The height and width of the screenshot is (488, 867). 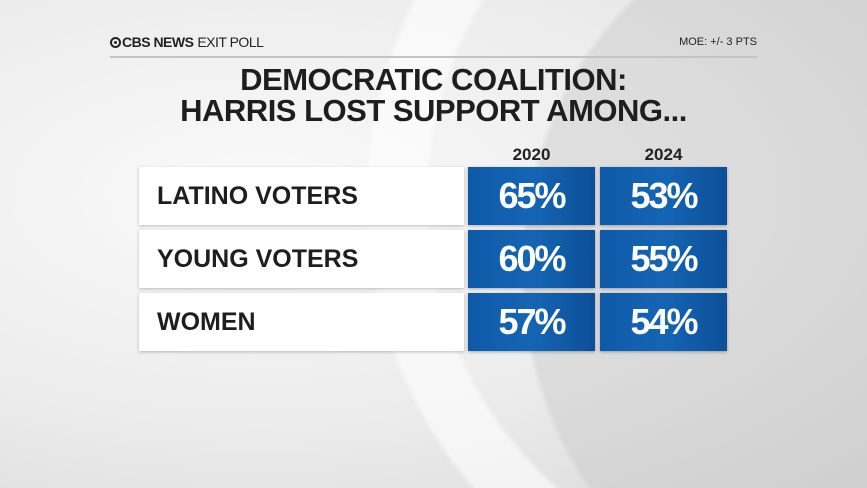 I want to click on value-cell-2024: 55%, so click(x=663, y=259).